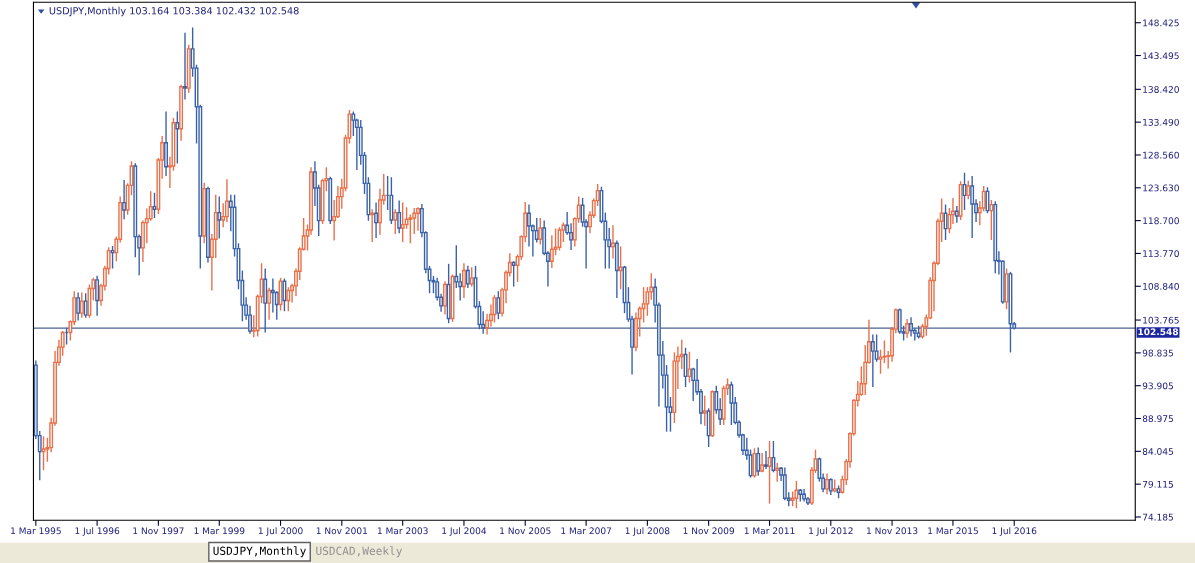 This screenshot has width=1195, height=563. What do you see at coordinates (1161, 89) in the screenshot?
I see `y-tick-label: 138.420` at bounding box center [1161, 89].